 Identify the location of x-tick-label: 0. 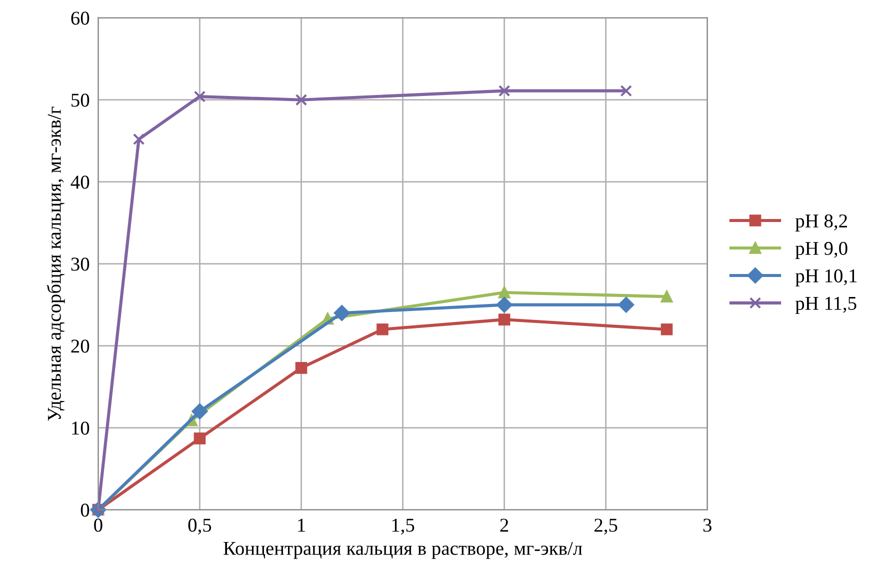
(98, 525).